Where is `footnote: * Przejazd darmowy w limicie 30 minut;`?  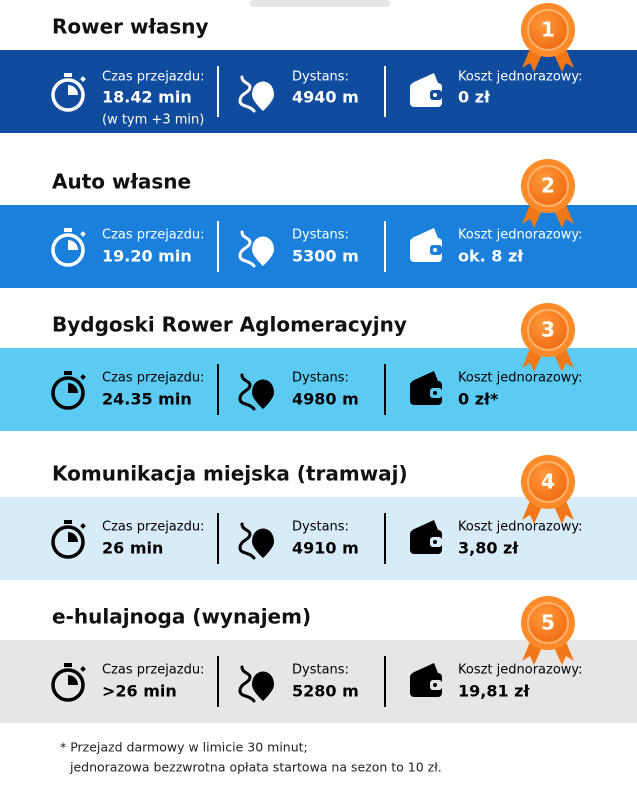
footnote: * Przejazd darmowy w limicie 30 minut; is located at coordinates (184, 747).